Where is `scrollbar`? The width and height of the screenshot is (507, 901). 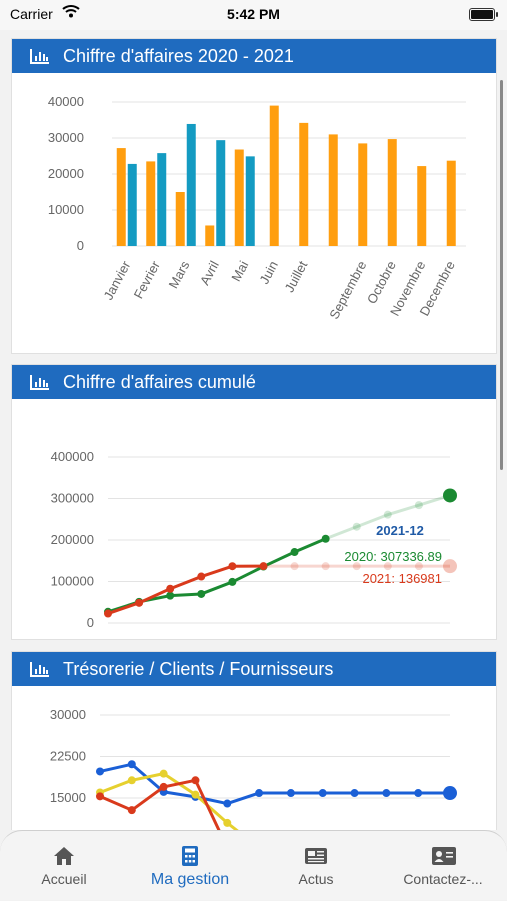 scrollbar is located at coordinates (501, 275).